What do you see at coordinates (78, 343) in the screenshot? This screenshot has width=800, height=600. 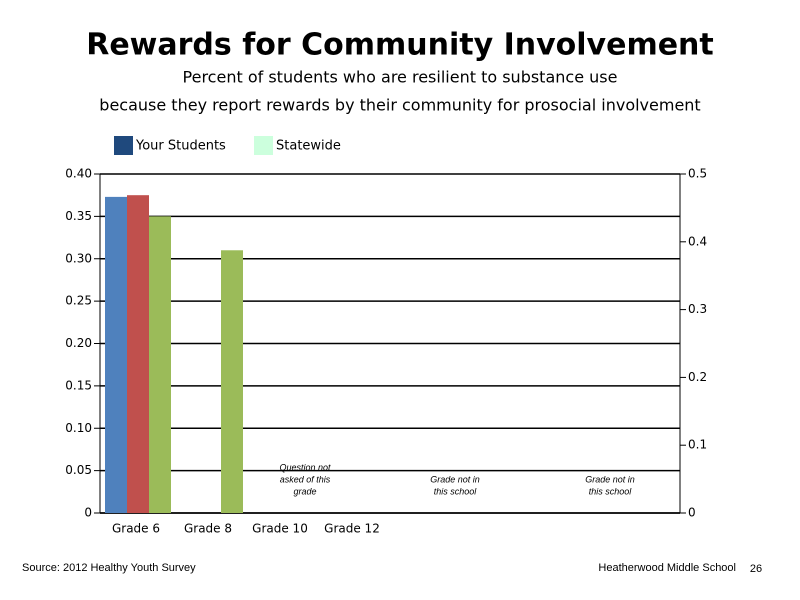 I see `y-tick-label: 0.20` at bounding box center [78, 343].